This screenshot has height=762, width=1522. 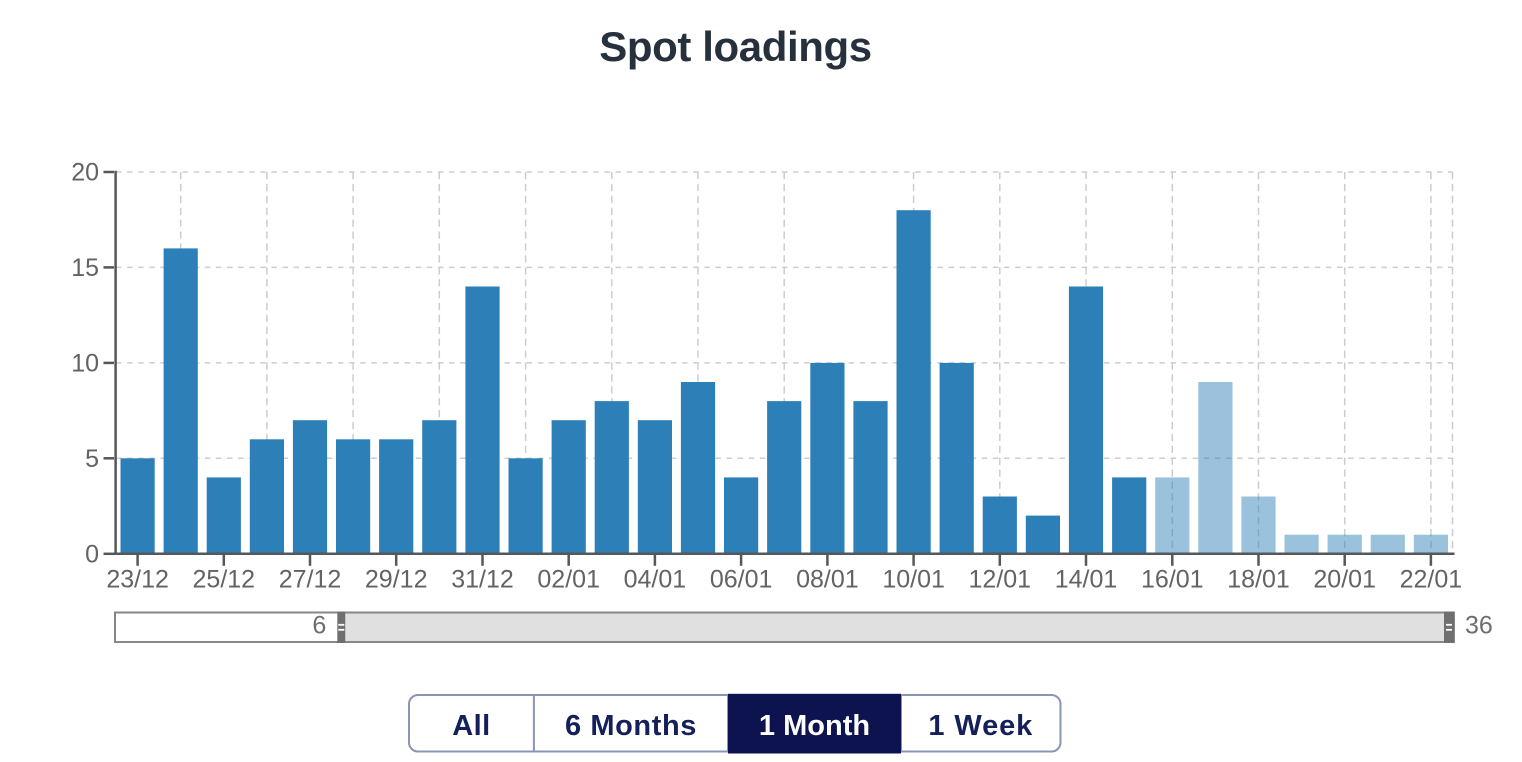 I want to click on svg-text: 23/12, so click(x=137, y=580).